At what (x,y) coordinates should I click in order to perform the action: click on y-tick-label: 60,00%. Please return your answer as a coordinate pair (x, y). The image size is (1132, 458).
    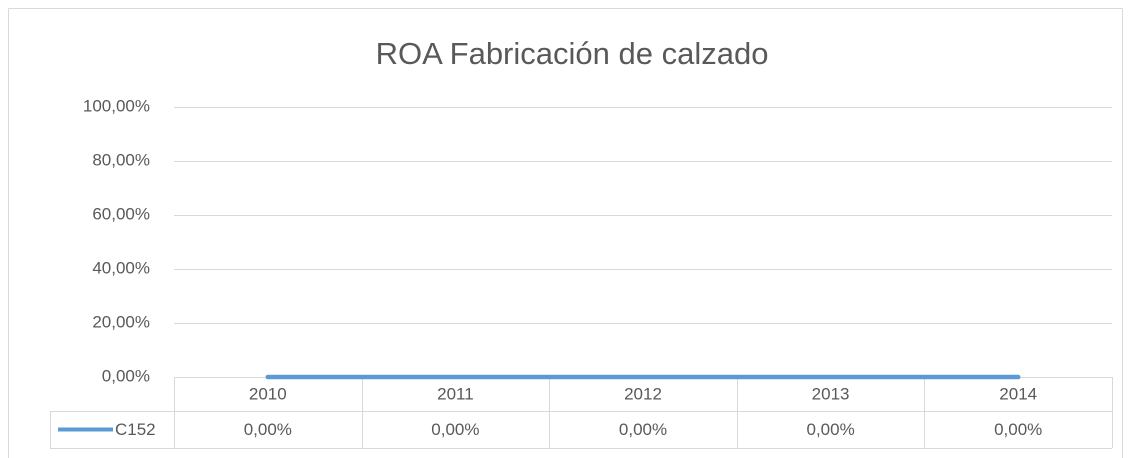
    Looking at the image, I should click on (121, 213).